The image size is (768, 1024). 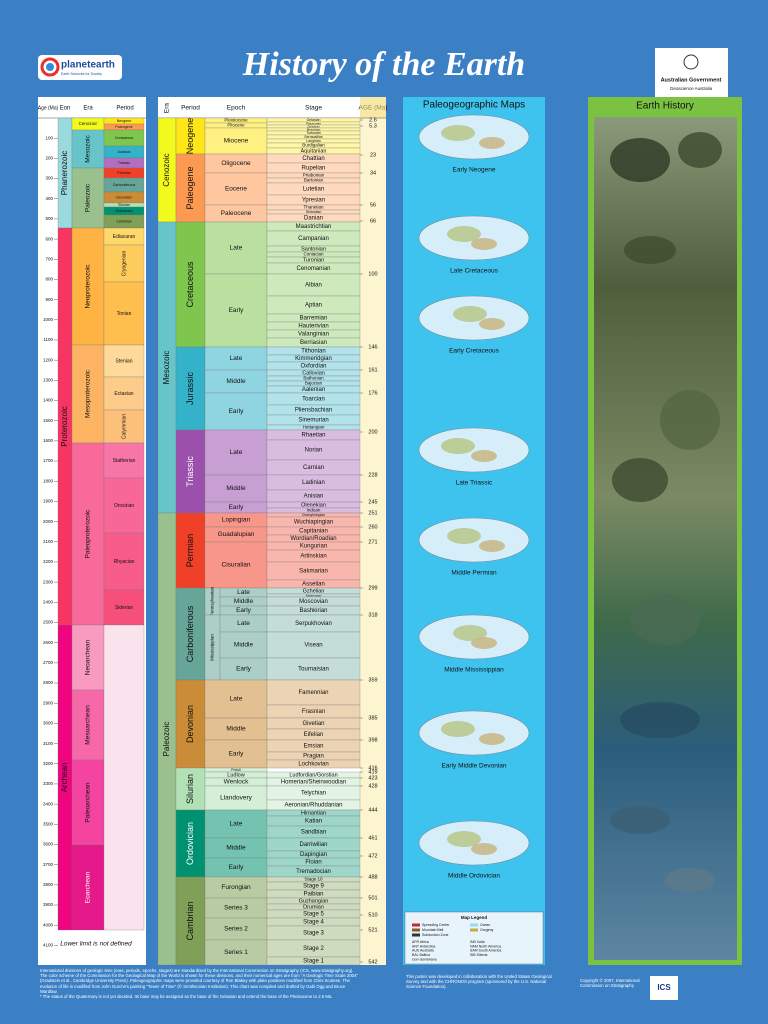 I want to click on stage-label: Kimmeridgian, so click(x=313, y=359).